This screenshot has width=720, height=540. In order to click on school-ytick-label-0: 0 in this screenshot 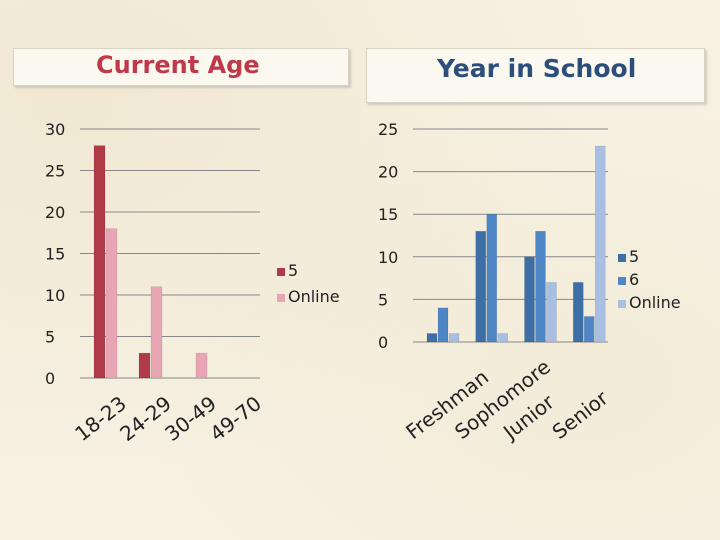, I will do `click(383, 342)`.